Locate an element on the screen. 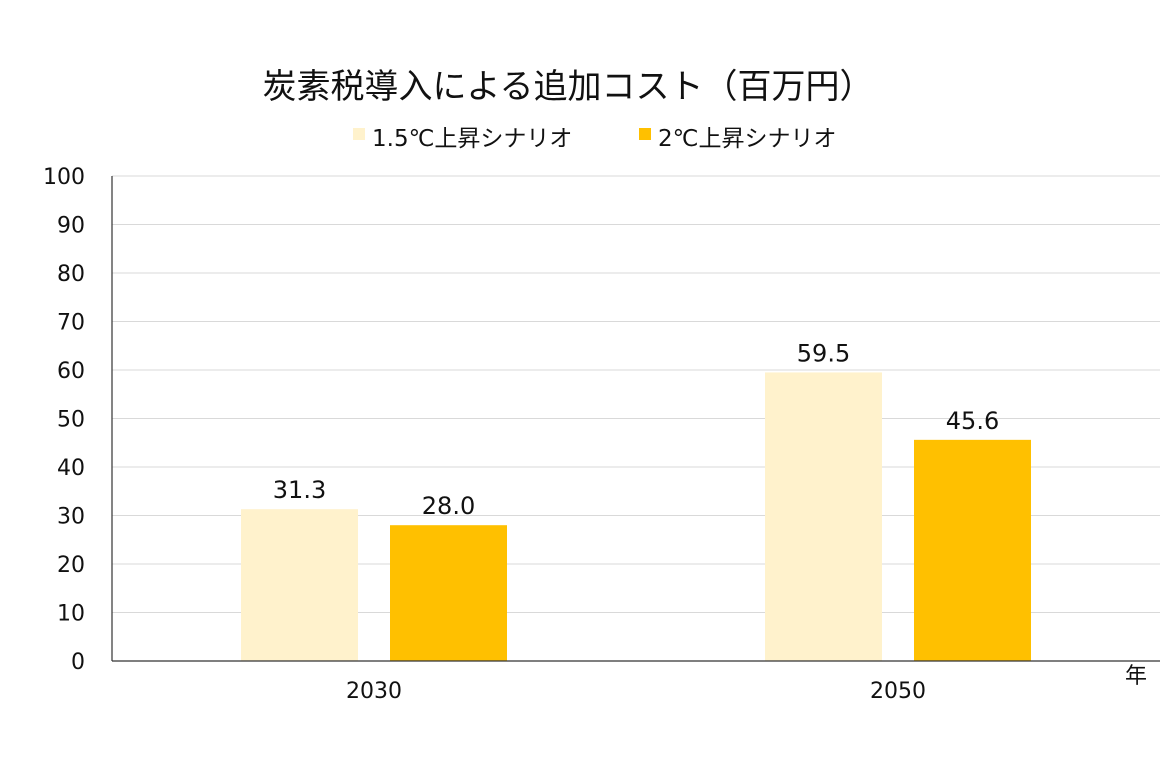 This screenshot has width=1160, height=762. legend-label-1: 1.5℃上昇シナリオ is located at coordinates (472, 139).